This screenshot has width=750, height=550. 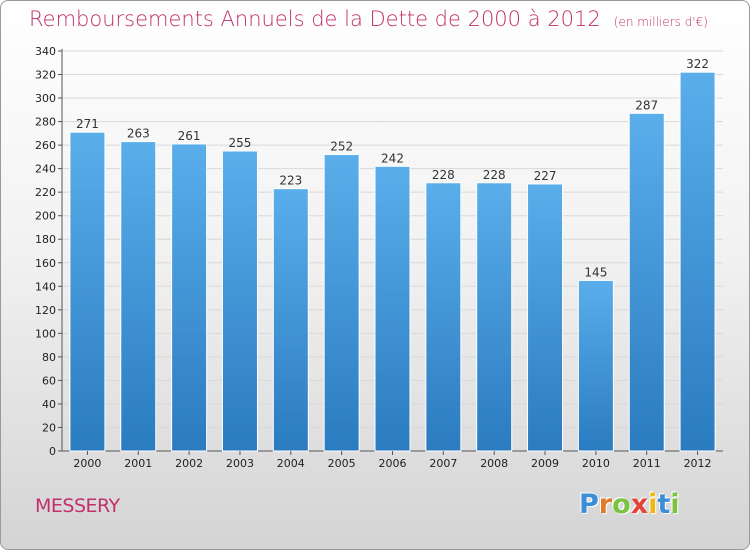 What do you see at coordinates (443, 463) in the screenshot?
I see `x-tick-label: 2007` at bounding box center [443, 463].